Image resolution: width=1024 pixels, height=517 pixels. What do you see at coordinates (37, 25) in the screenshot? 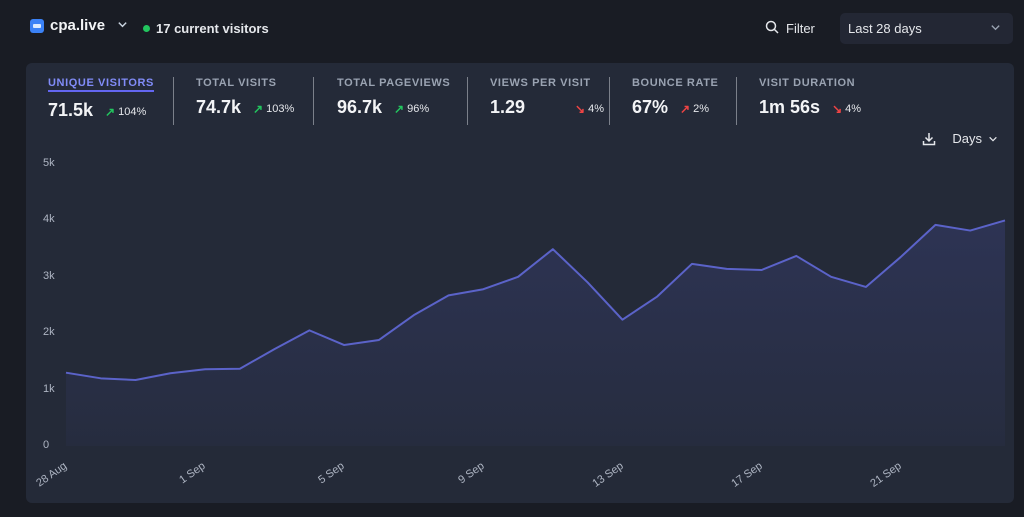
I see `site-favicon-icon` at bounding box center [37, 25].